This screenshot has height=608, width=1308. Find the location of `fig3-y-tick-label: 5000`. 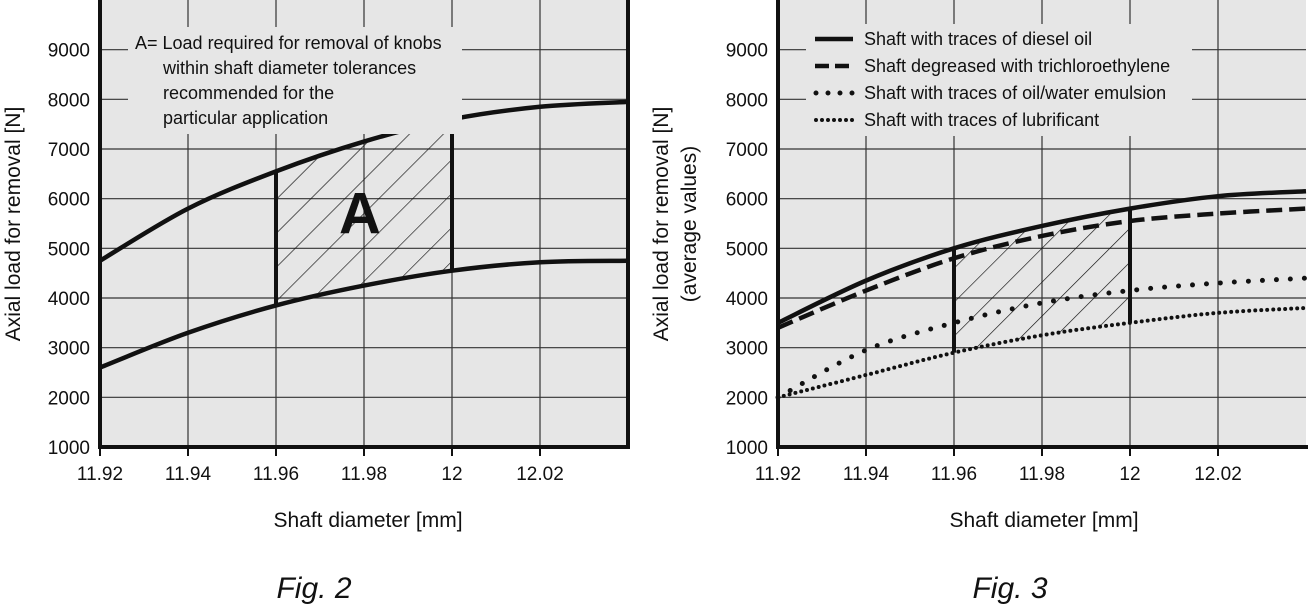

fig3-y-tick-label: 5000 is located at coordinates (747, 249).